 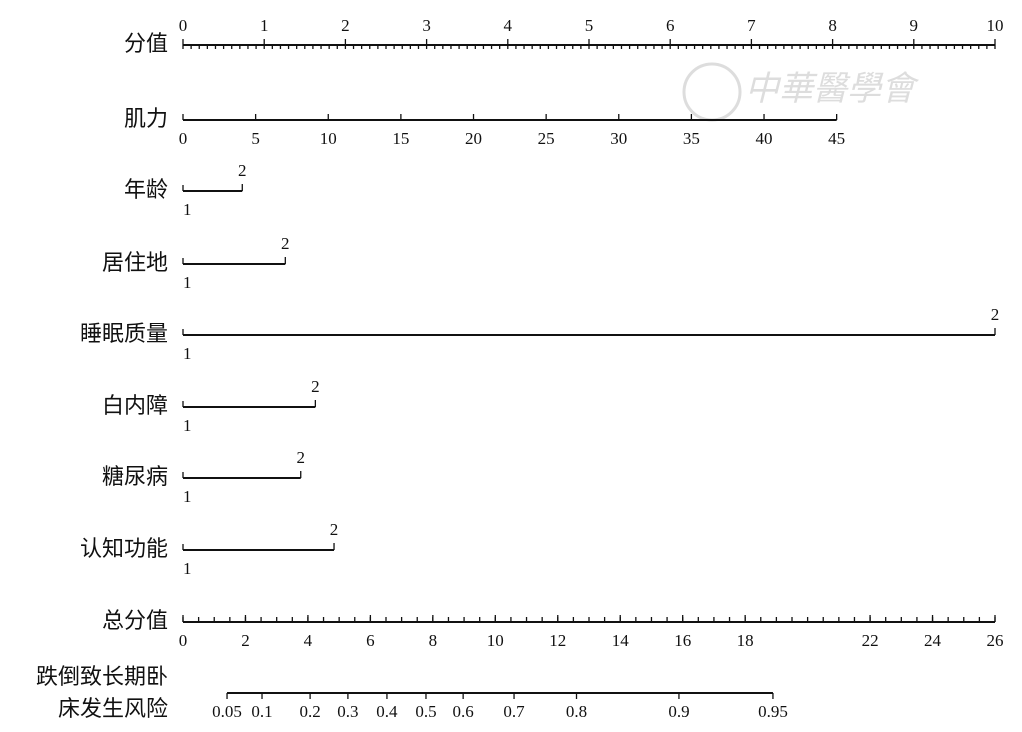 I want to click on tick-label: 12, so click(x=557, y=640).